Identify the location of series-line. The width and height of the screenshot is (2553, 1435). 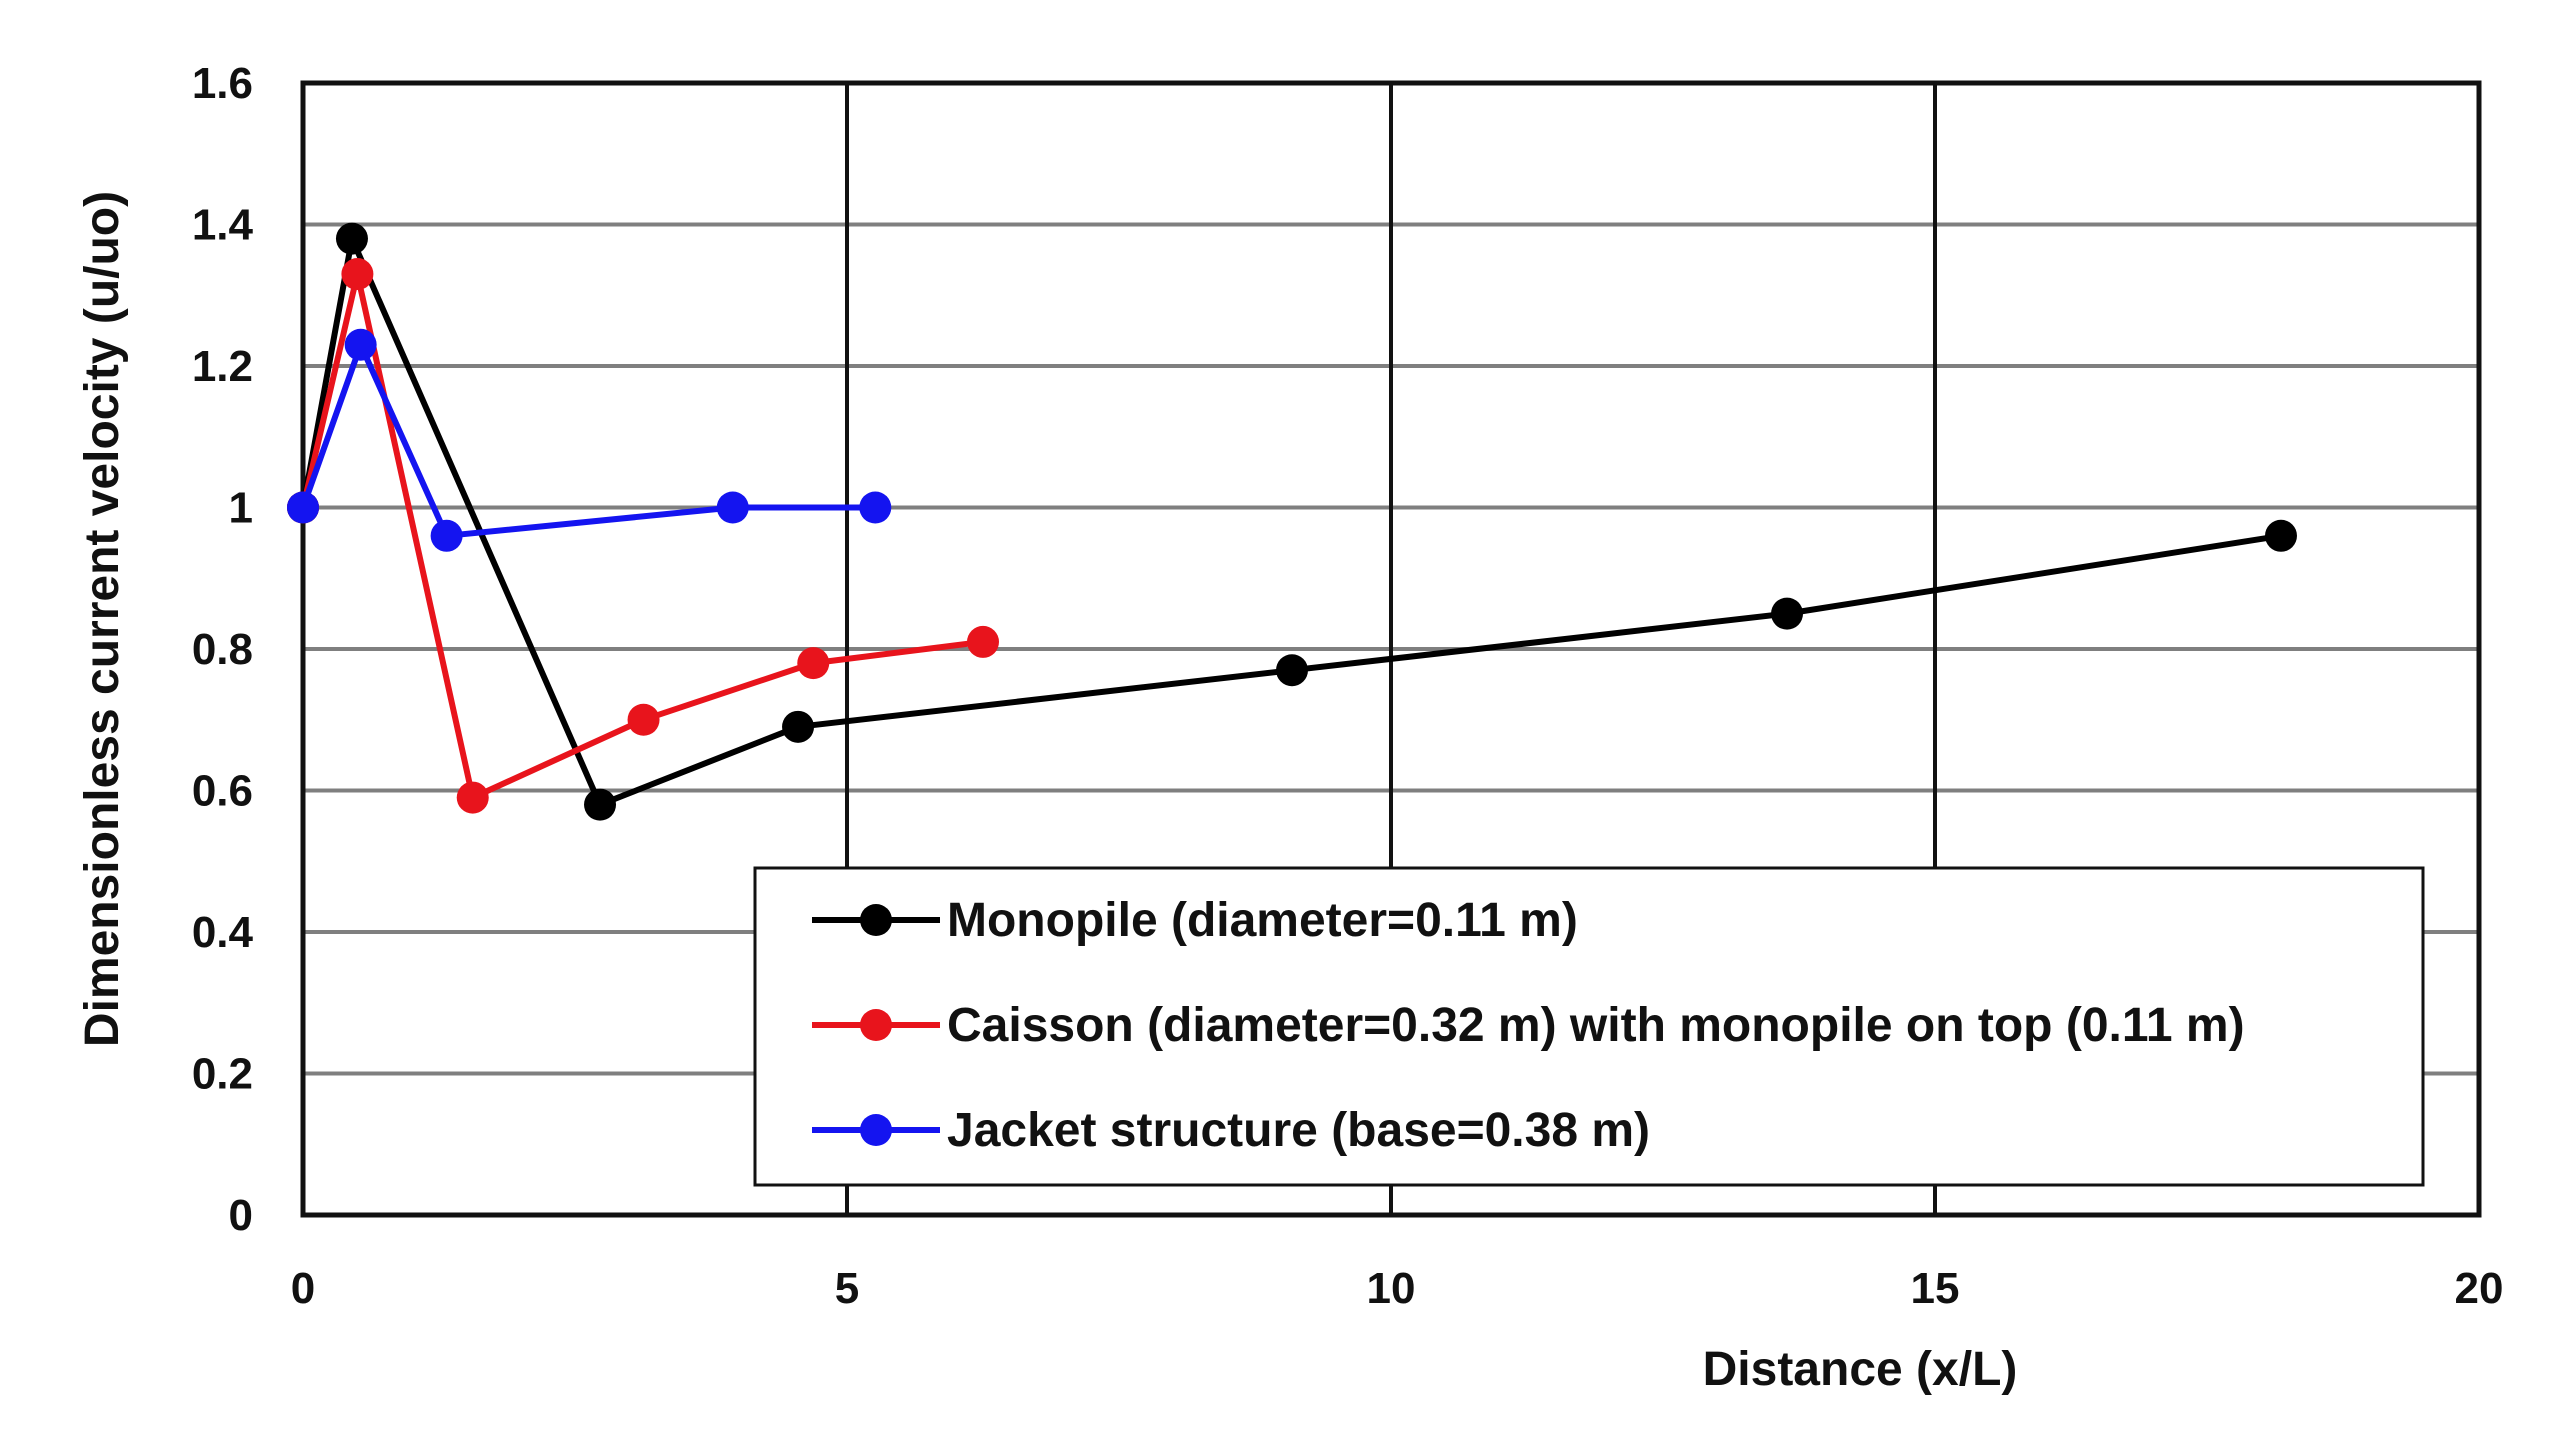
(642, 536).